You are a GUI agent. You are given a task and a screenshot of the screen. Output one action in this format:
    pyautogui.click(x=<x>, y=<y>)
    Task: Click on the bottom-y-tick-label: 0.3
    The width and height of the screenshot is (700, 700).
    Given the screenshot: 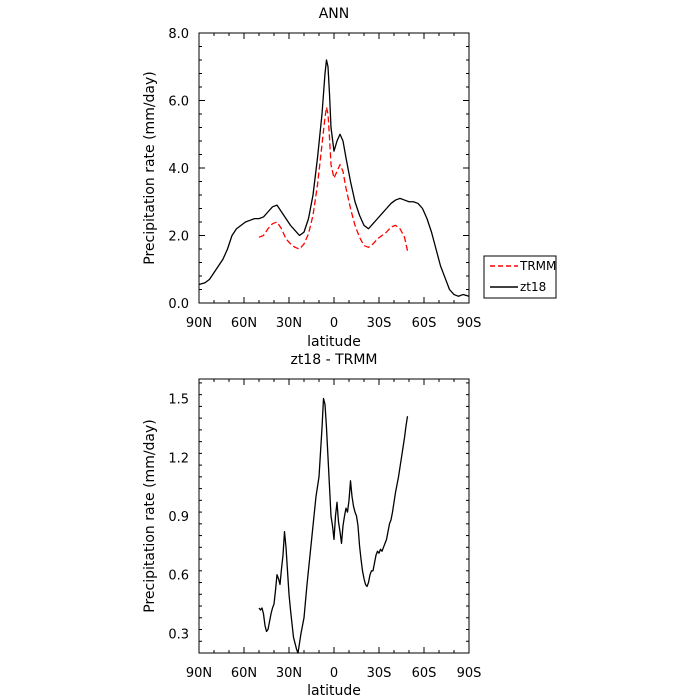 What is the action you would take?
    pyautogui.click(x=178, y=634)
    